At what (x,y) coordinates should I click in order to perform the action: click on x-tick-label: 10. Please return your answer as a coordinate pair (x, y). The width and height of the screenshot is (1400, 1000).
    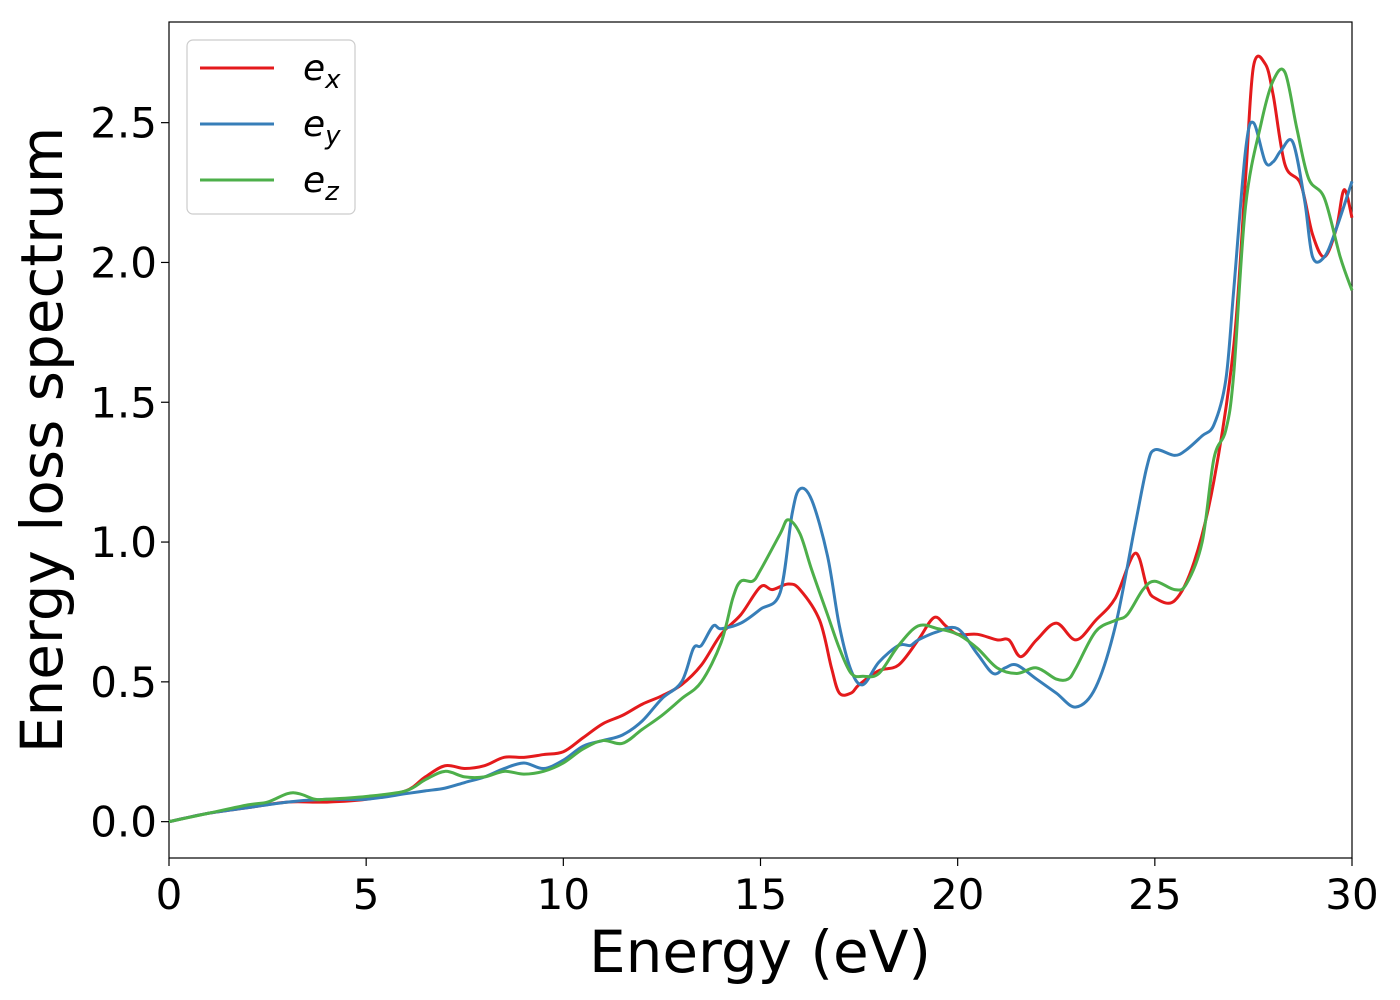
    Looking at the image, I should click on (563, 894).